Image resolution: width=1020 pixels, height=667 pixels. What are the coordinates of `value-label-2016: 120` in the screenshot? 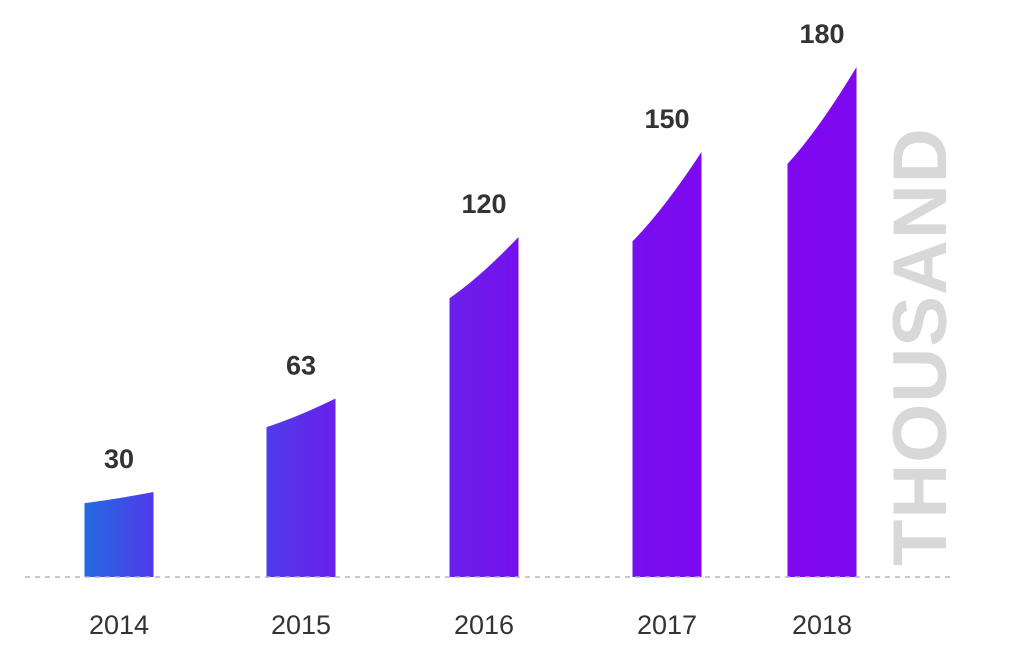 It's located at (483, 204).